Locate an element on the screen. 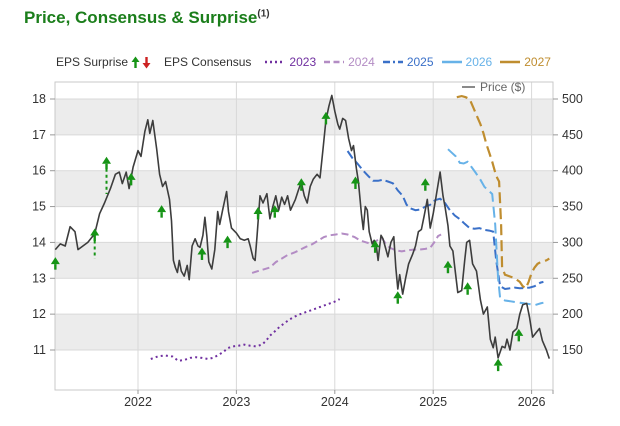 The height and width of the screenshot is (426, 620). legend-year-2025: 2025 is located at coordinates (408, 62).